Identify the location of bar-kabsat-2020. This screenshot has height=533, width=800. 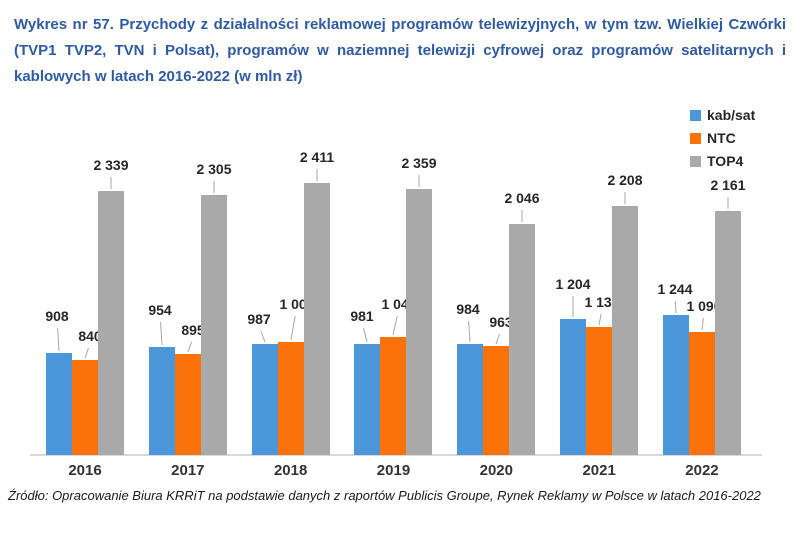
(470, 399).